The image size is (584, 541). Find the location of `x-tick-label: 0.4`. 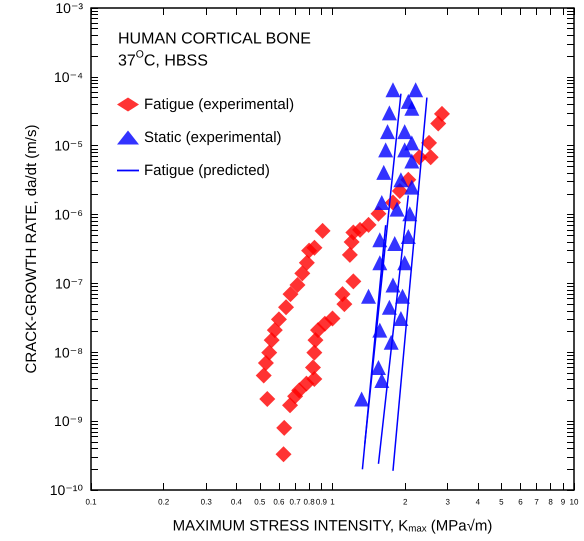

x-tick-label: 0.4 is located at coordinates (236, 502).